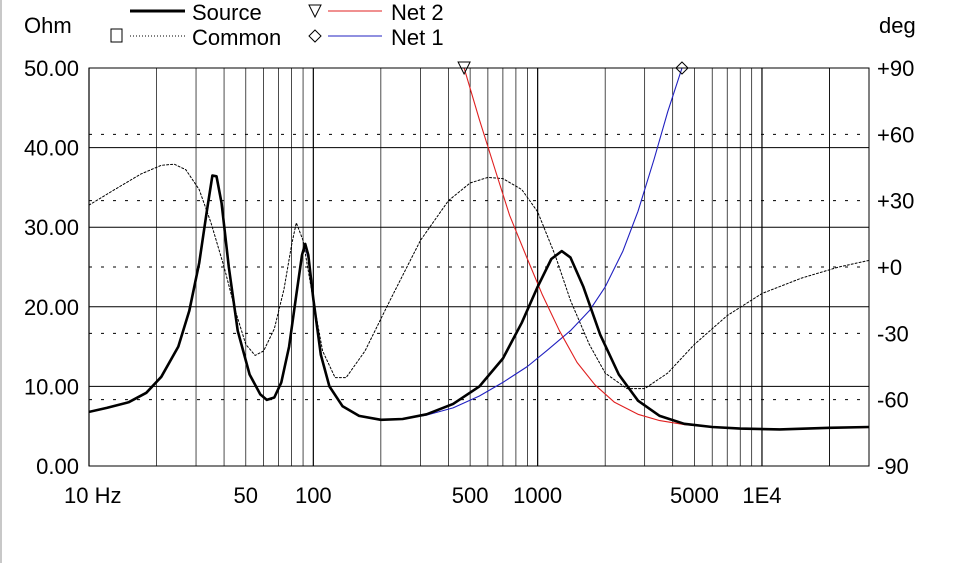 This screenshot has width=956, height=563. What do you see at coordinates (315, 36) in the screenshot?
I see `legend-net1-marker` at bounding box center [315, 36].